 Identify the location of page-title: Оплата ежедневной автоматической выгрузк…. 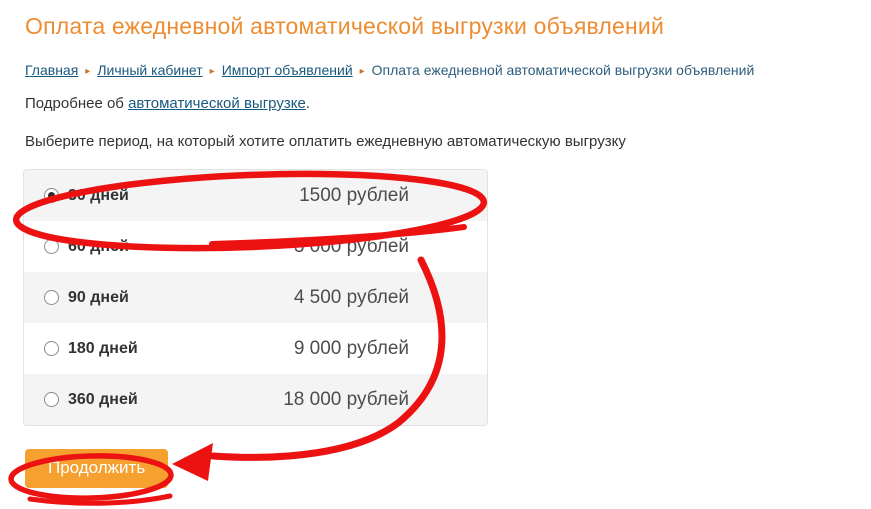
(345, 26).